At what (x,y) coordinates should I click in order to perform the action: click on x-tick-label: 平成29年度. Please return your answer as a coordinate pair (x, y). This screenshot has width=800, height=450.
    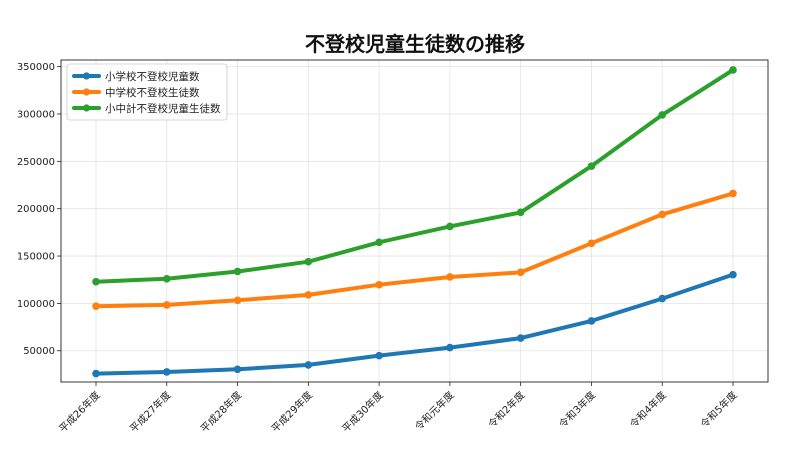
    Looking at the image, I should click on (292, 411).